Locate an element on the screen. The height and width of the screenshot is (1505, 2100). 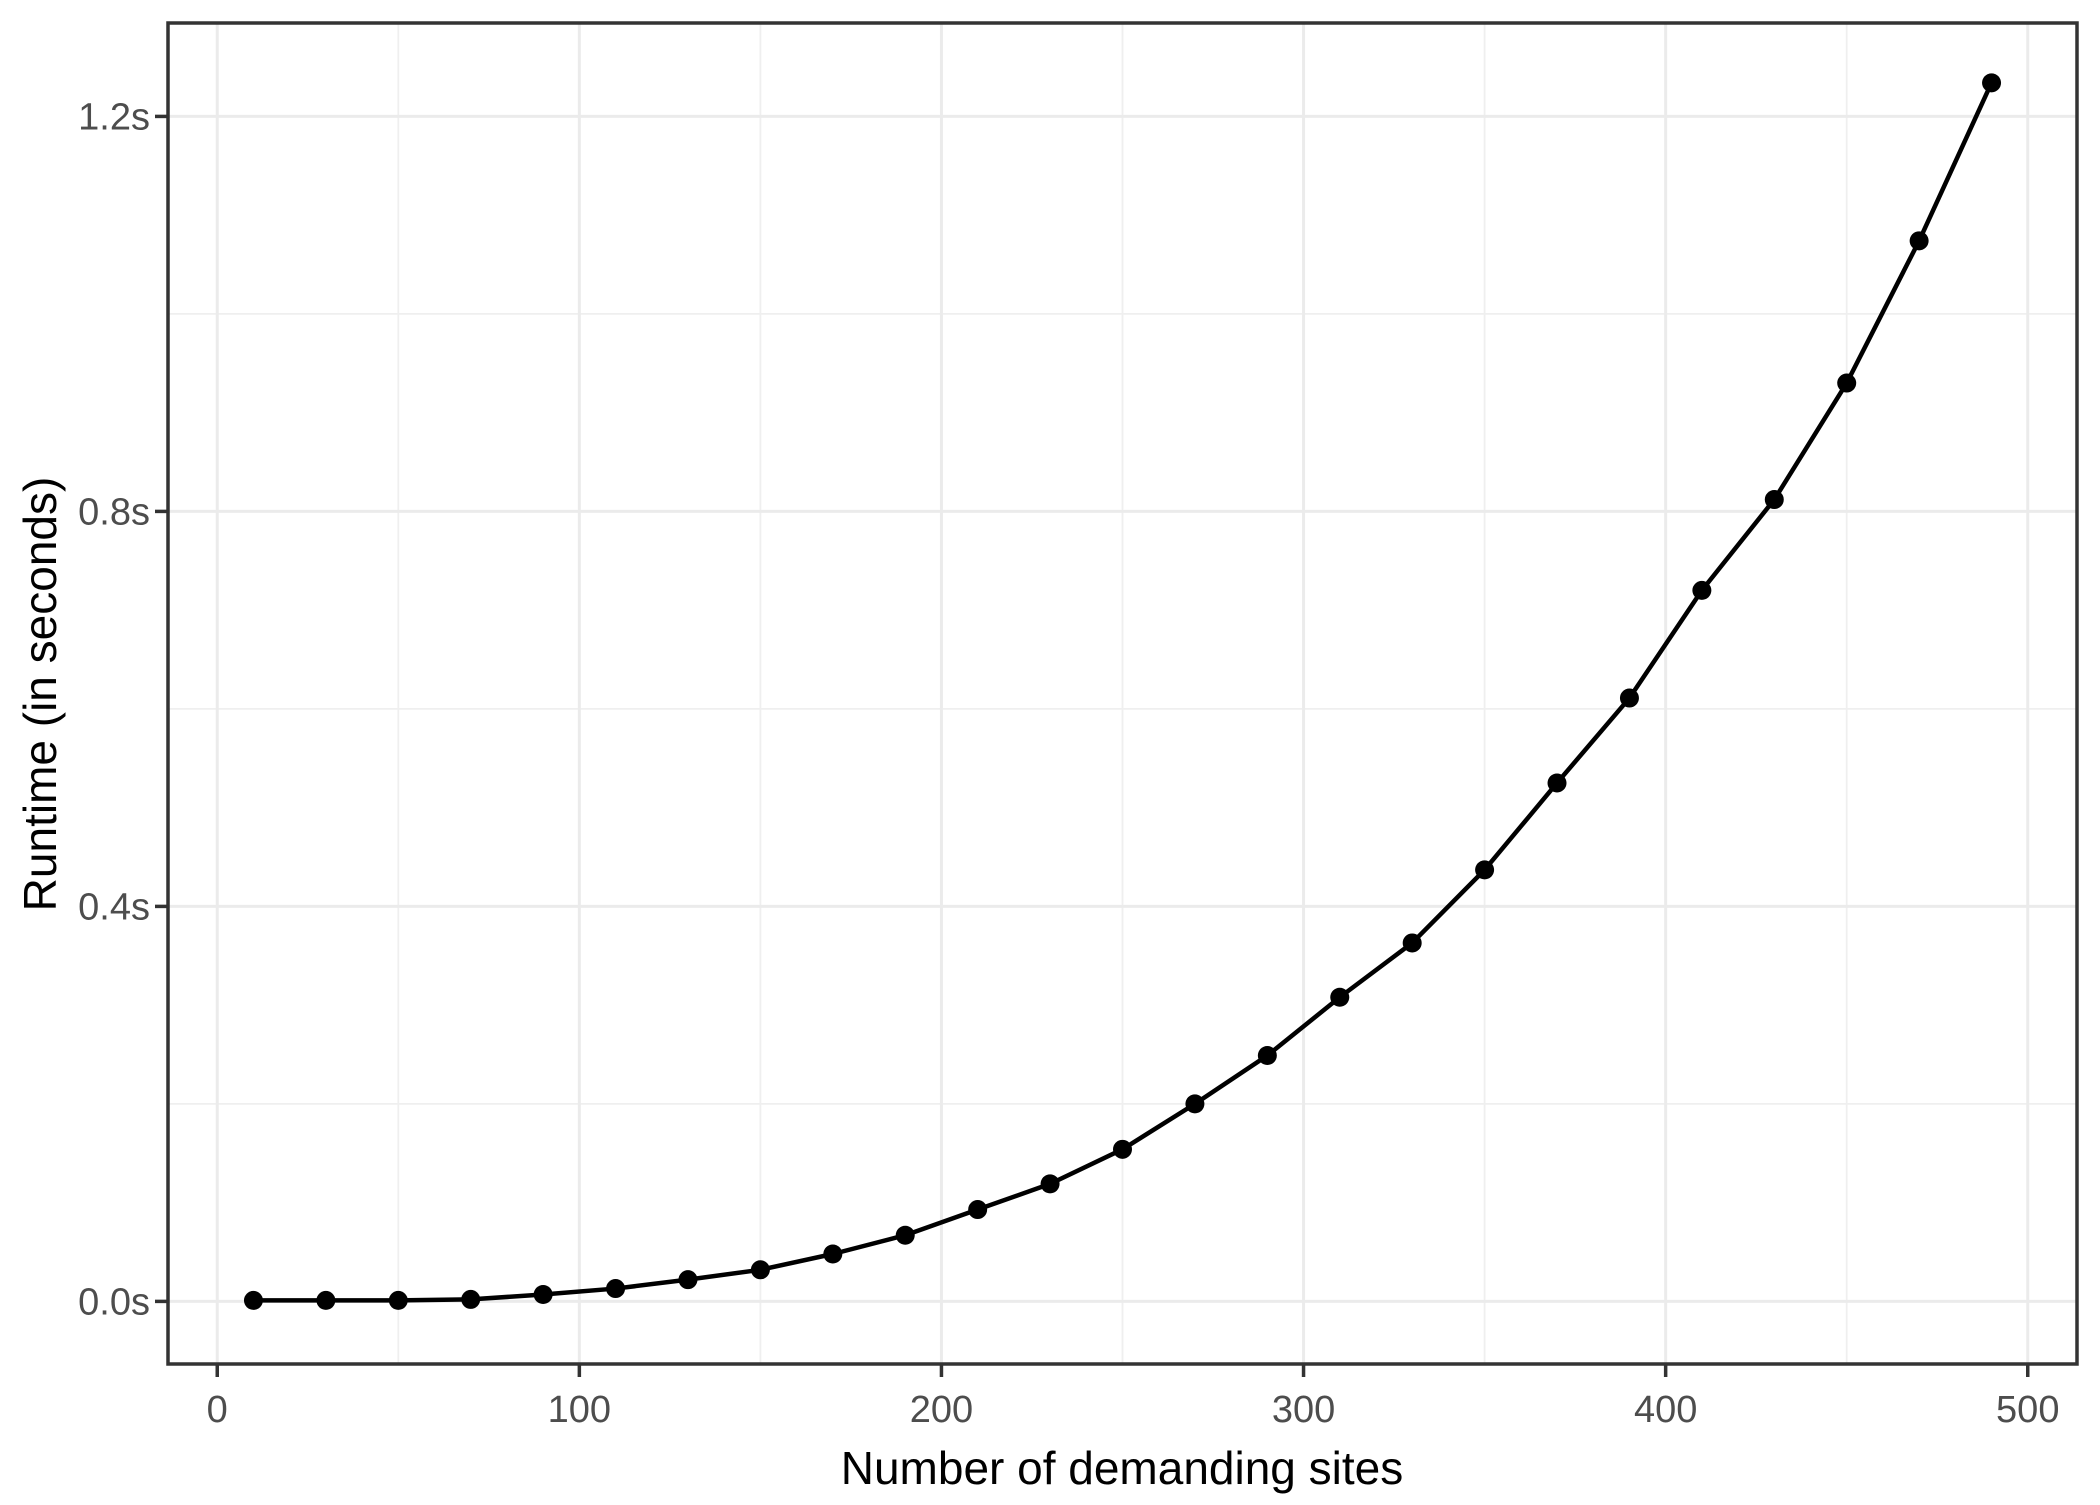
x-tick-label: 400 is located at coordinates (1665, 1410).